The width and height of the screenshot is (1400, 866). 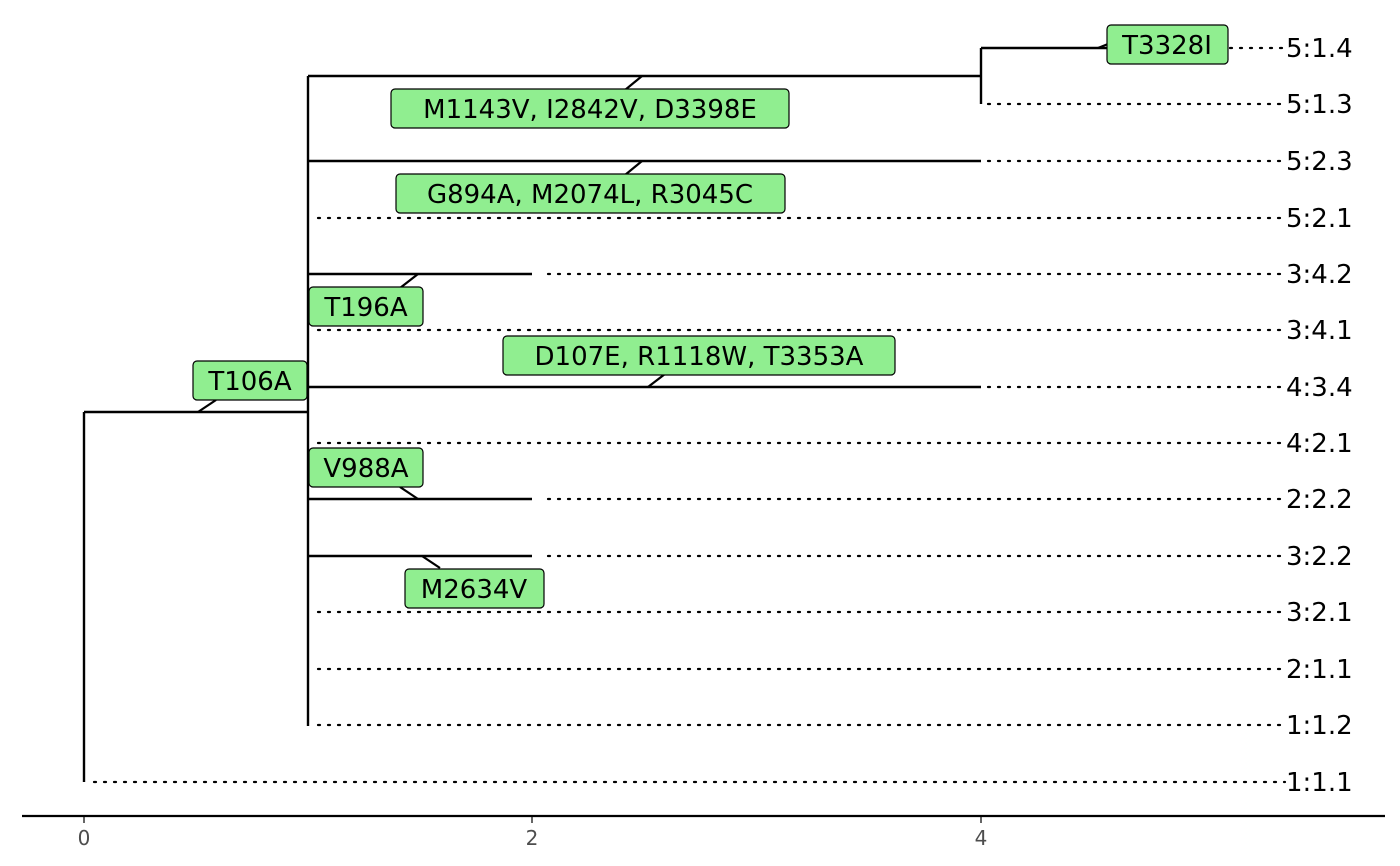 What do you see at coordinates (1319, 219) in the screenshot?
I see `tip-label: 5:2.1` at bounding box center [1319, 219].